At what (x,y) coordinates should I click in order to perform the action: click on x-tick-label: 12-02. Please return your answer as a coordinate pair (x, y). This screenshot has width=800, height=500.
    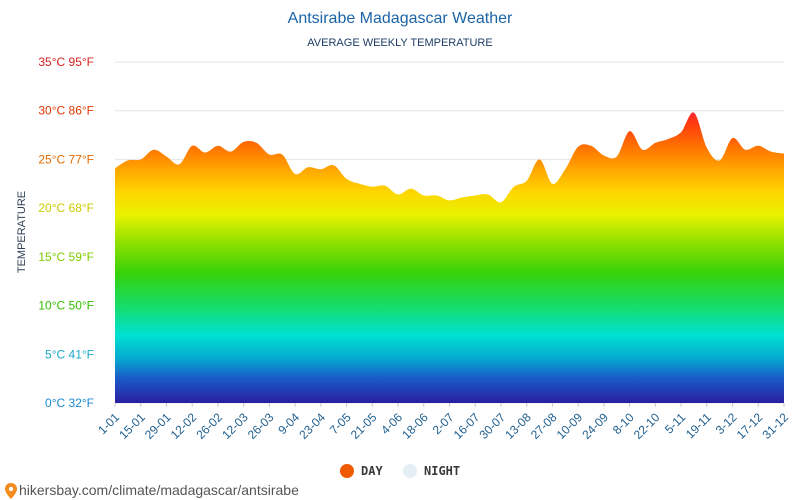
    Looking at the image, I should click on (184, 426).